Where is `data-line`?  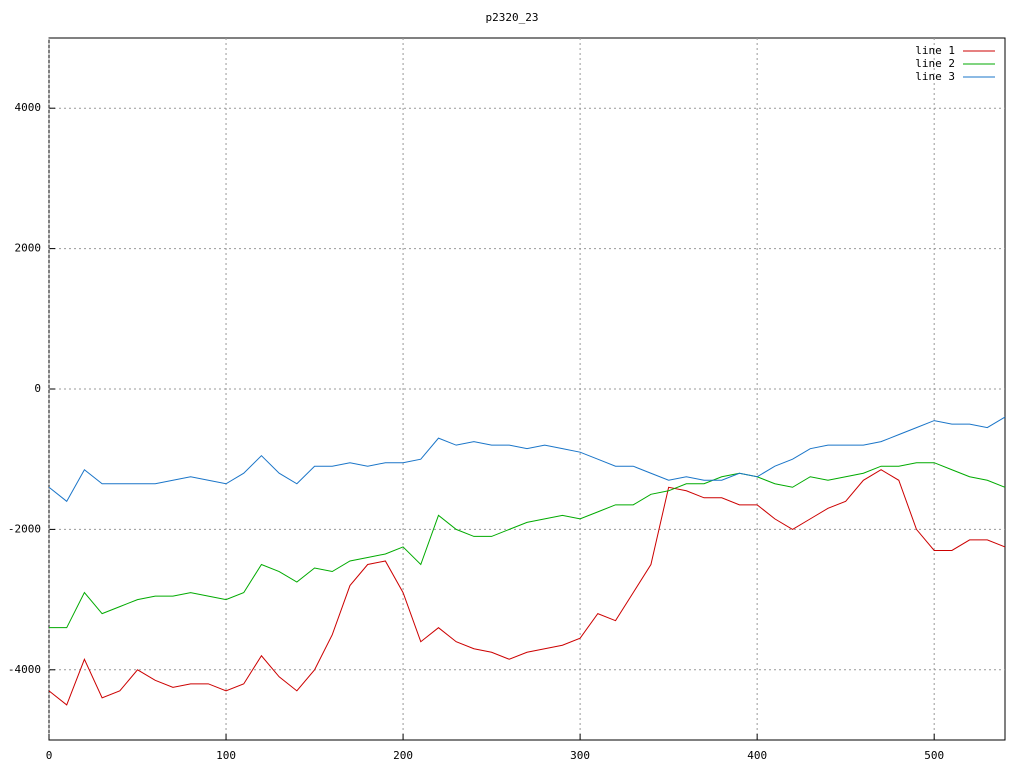 data-line is located at coordinates (527, 459).